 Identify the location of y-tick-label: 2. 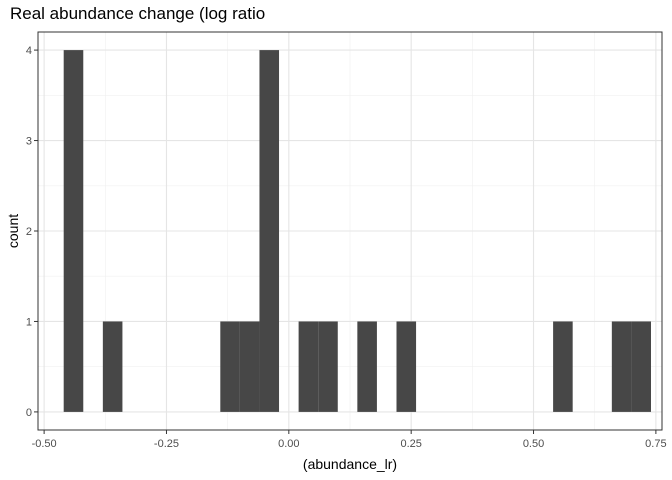
(29, 232).